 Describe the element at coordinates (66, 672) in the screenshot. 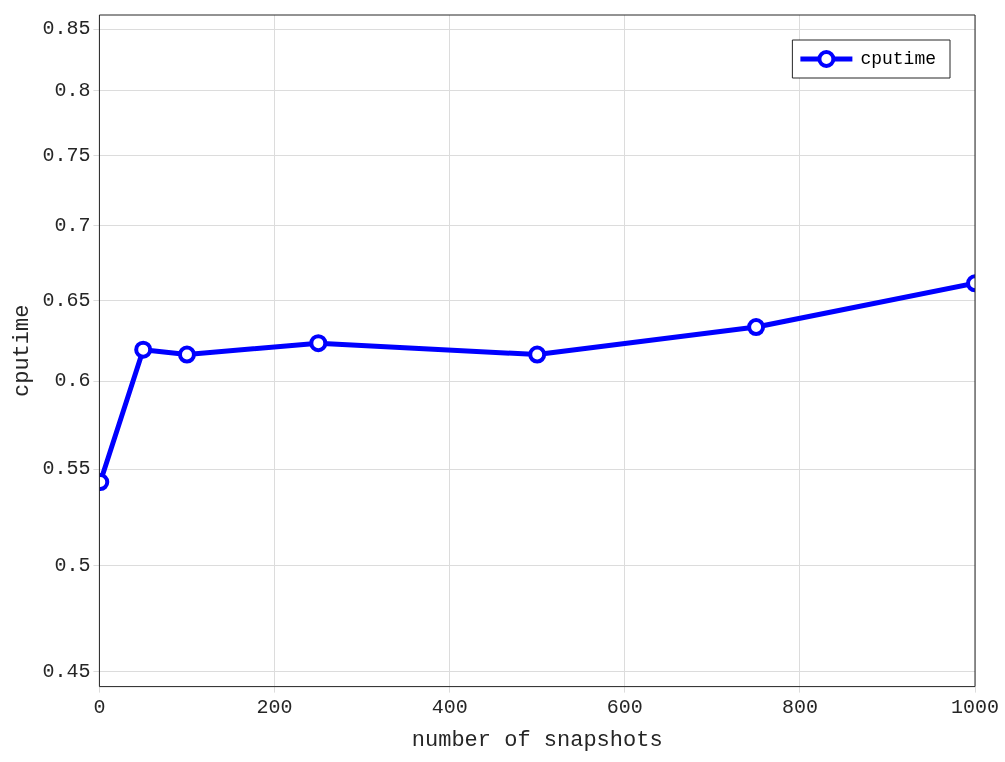

I see `y-tick-label: 0.45` at that location.